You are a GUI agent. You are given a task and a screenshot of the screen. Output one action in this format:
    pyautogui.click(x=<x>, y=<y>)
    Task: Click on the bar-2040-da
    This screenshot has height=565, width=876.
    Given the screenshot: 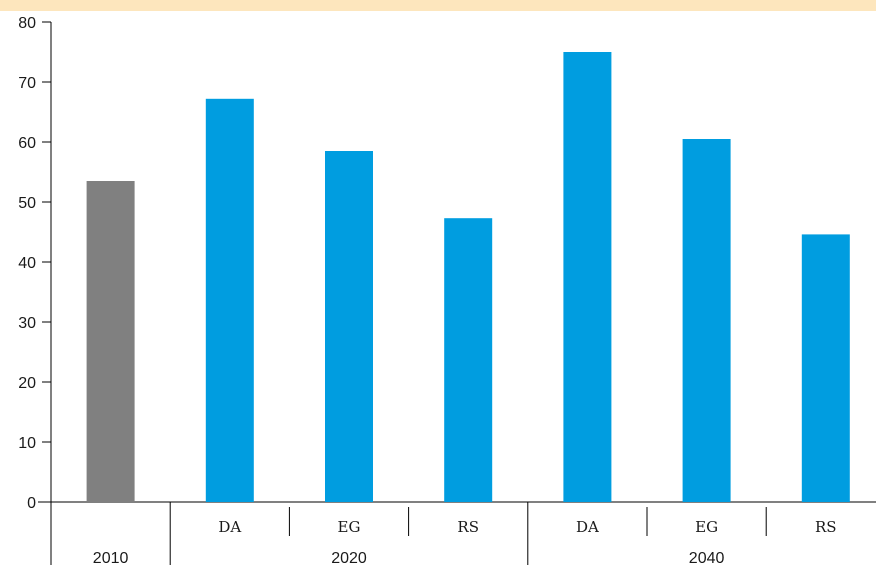 What is the action you would take?
    pyautogui.click(x=587, y=277)
    